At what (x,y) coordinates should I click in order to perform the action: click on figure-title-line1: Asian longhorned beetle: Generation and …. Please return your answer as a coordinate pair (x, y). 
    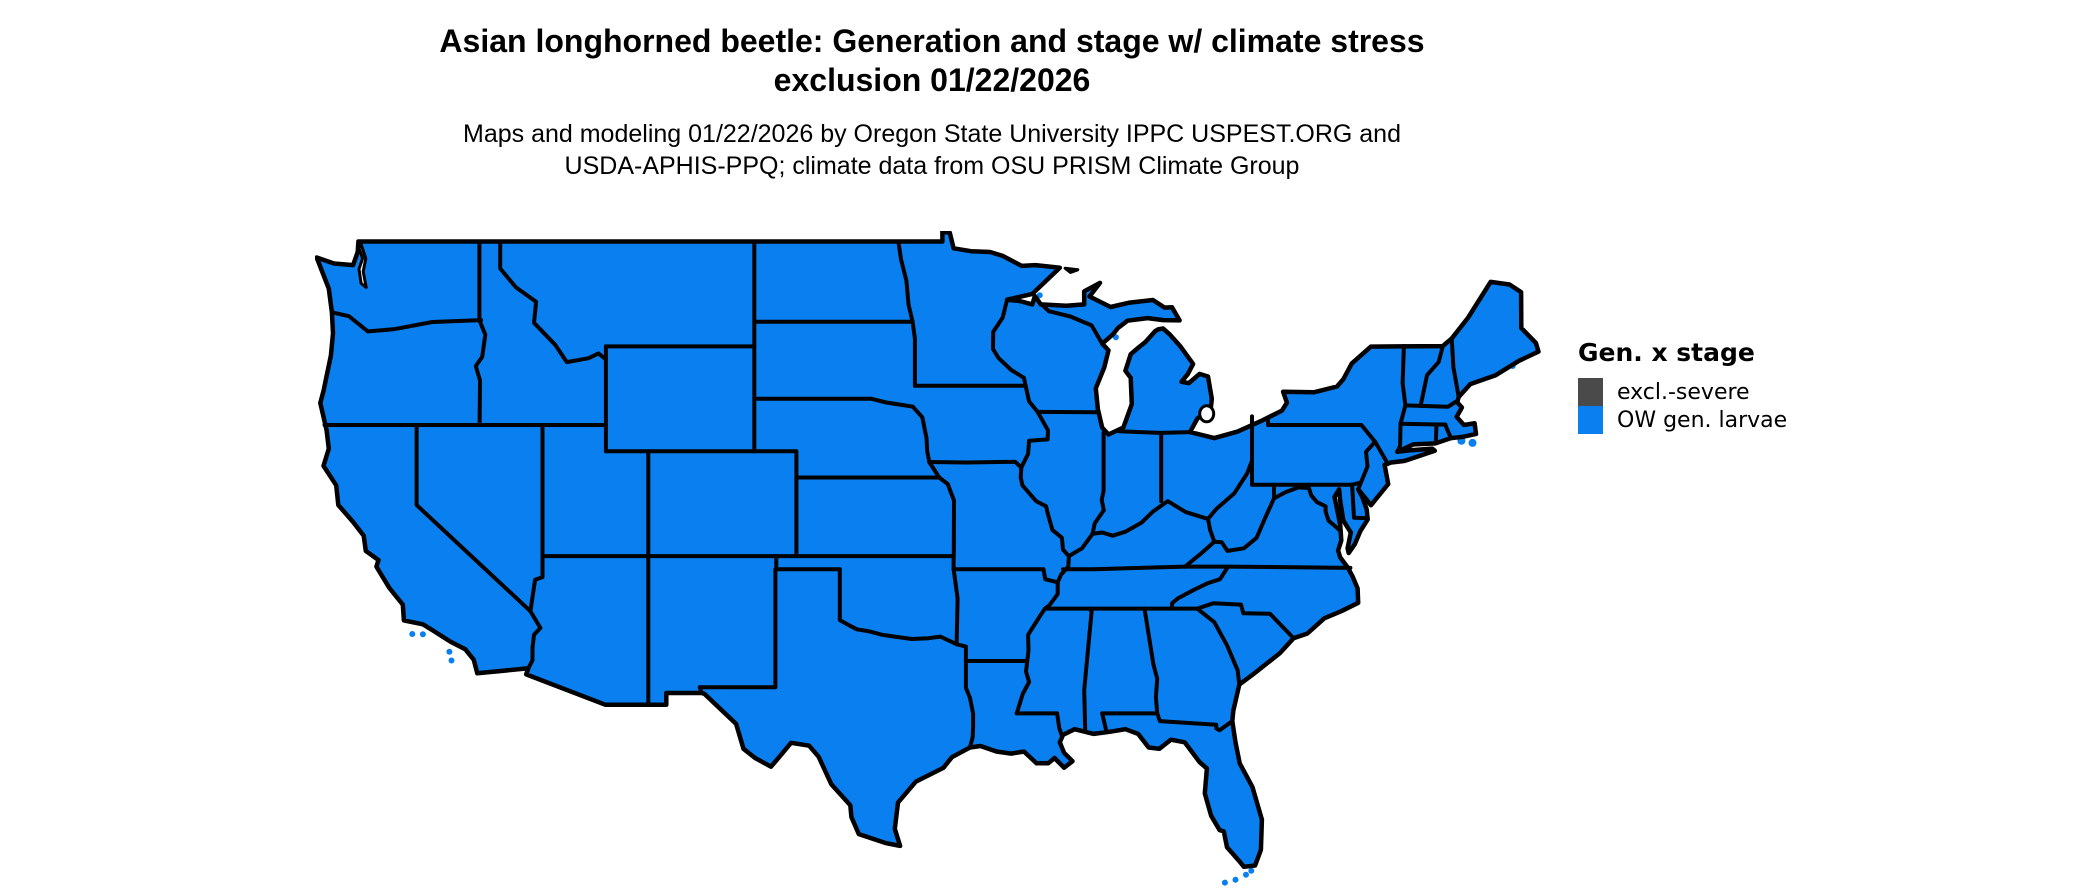
    Looking at the image, I should click on (932, 41).